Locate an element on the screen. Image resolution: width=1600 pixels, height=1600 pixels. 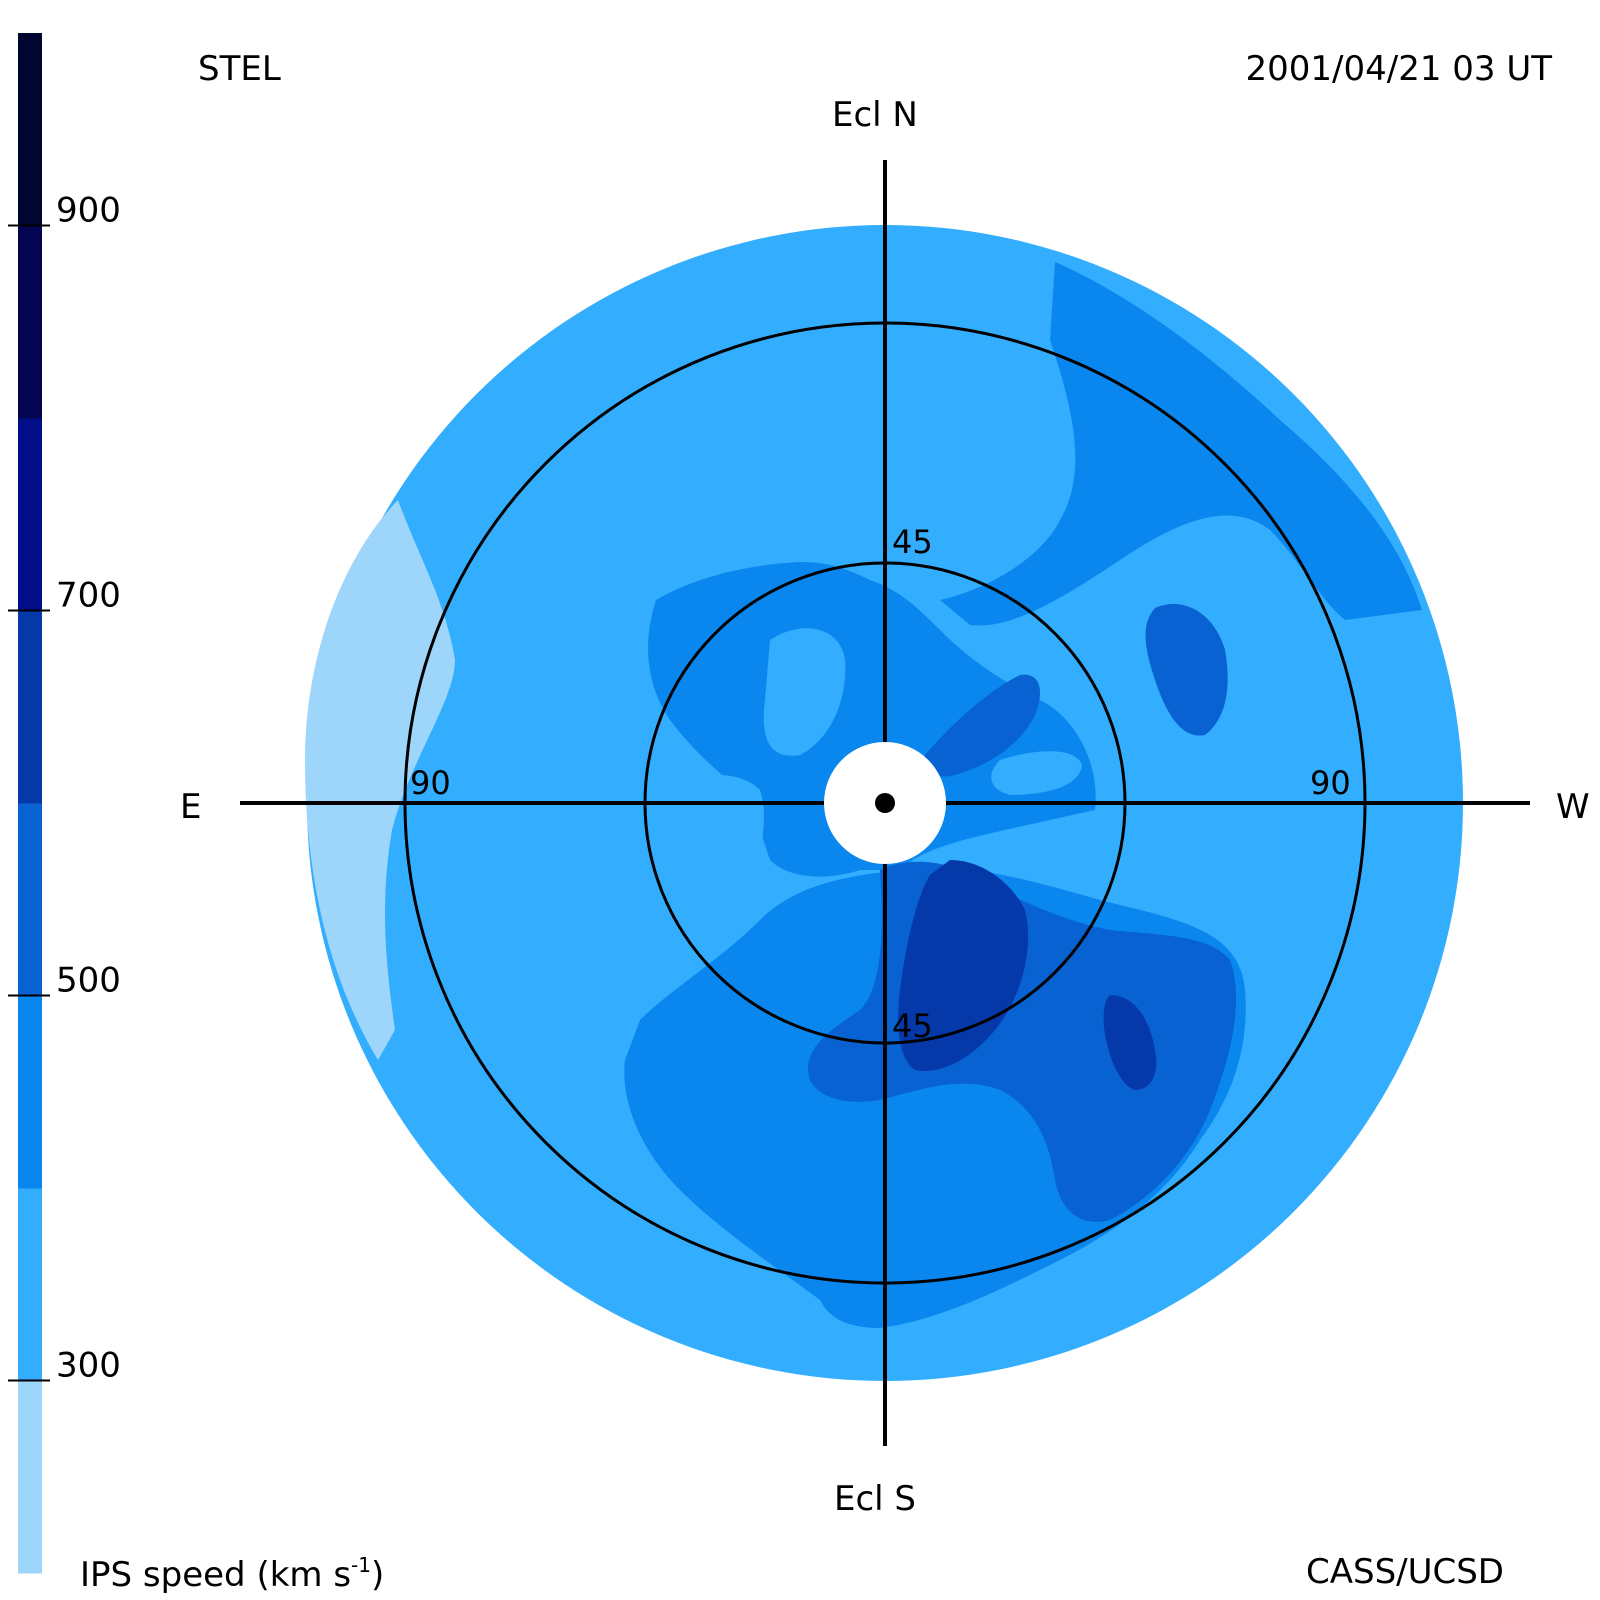
source-label: STEL is located at coordinates (239, 69).